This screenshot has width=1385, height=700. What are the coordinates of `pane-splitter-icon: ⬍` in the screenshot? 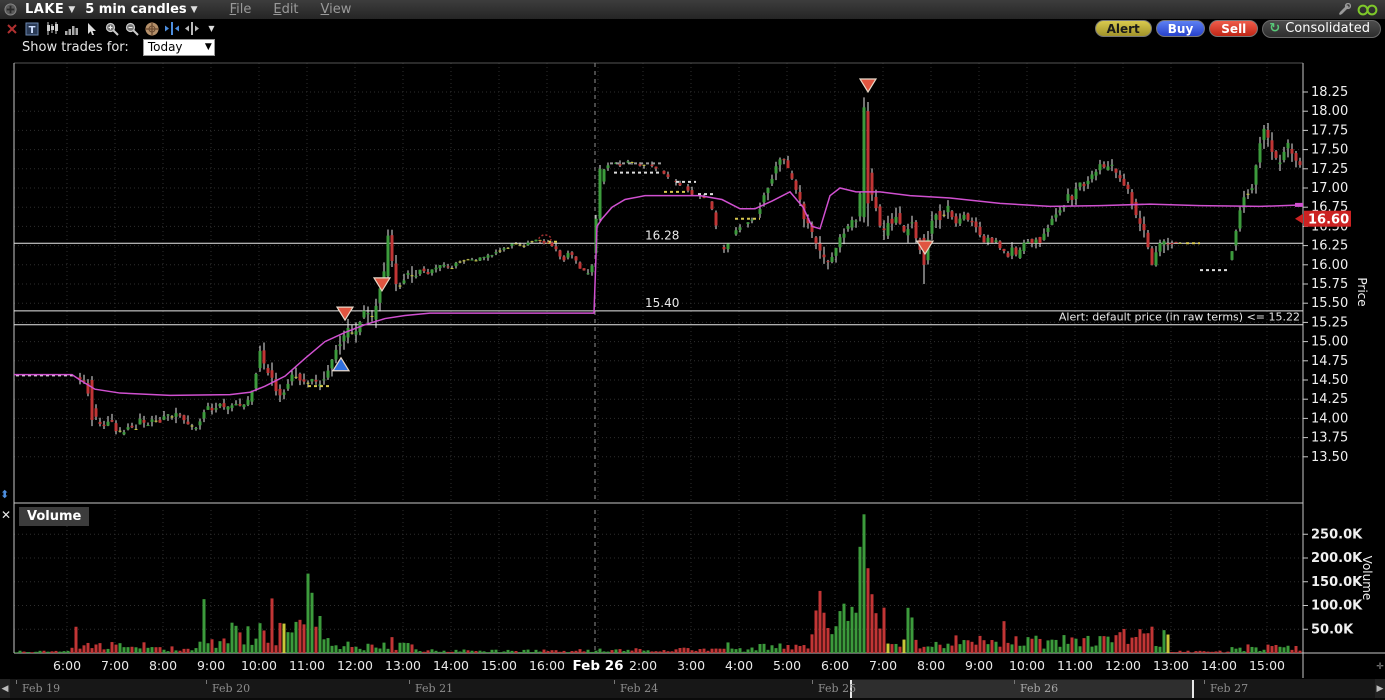 It's located at (5, 494).